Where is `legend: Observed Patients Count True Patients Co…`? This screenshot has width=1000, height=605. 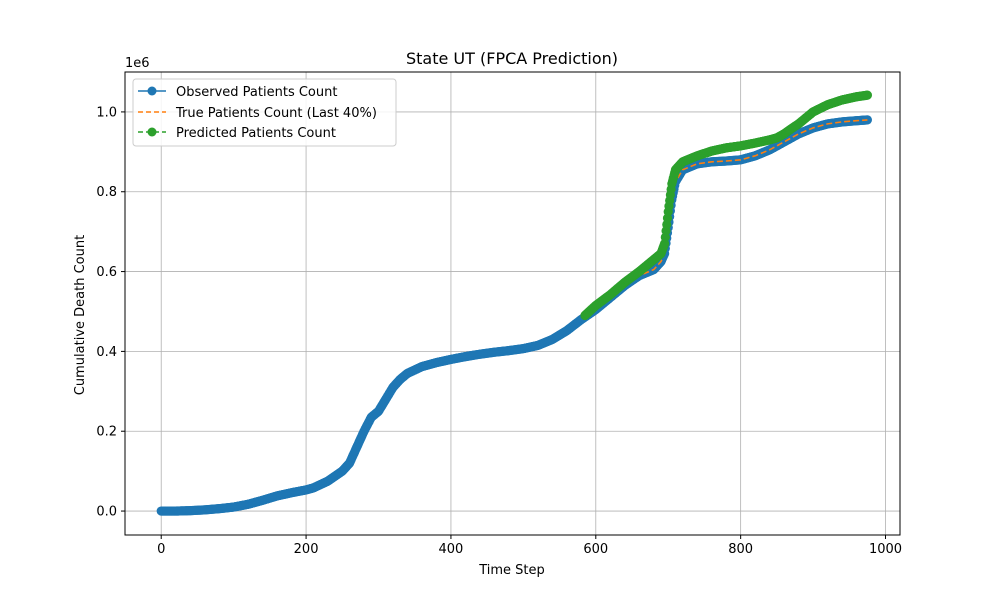 legend: Observed Patients Count True Patients Co… is located at coordinates (264, 112).